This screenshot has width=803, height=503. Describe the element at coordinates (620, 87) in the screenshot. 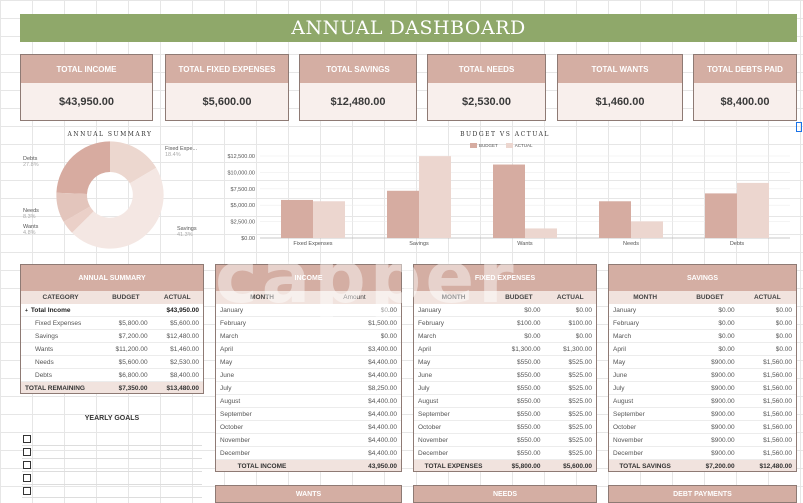

I see `kpi-total-wants: TOTAL WANTS $1,460.00` at that location.